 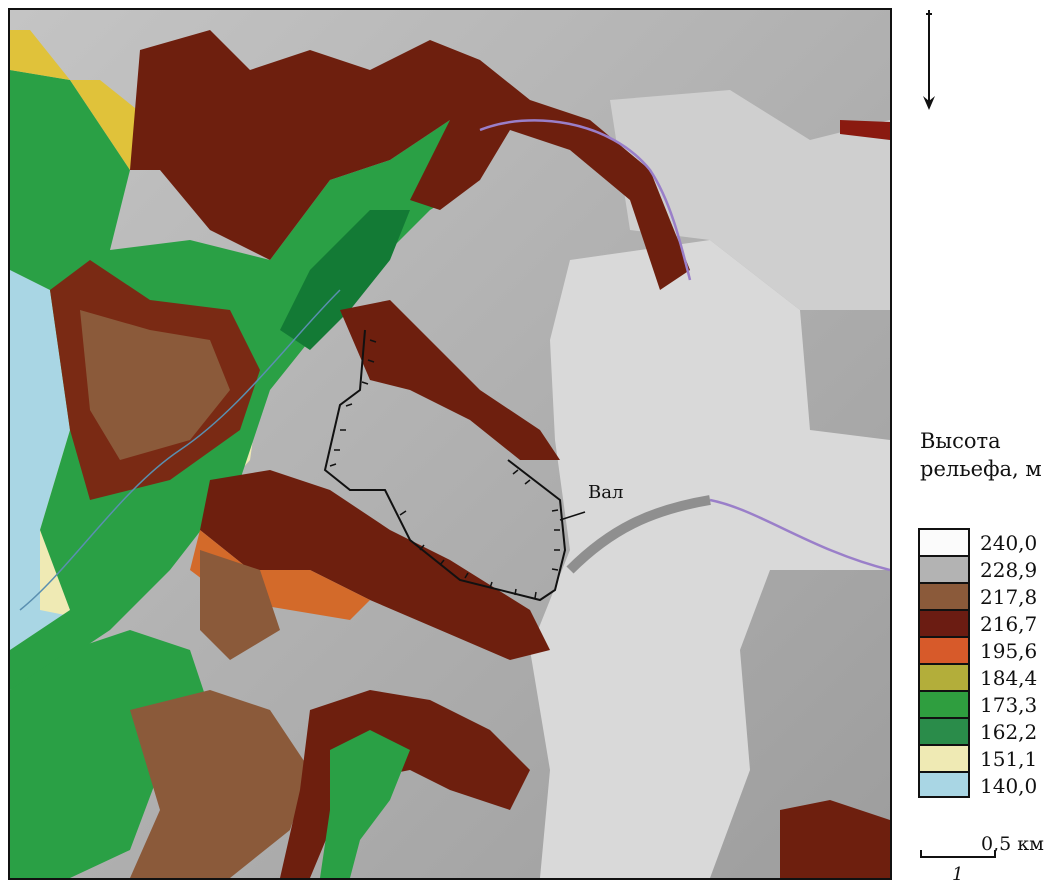 What do you see at coordinates (960, 441) in the screenshot?
I see `legend-title-line1: Высота` at bounding box center [960, 441].